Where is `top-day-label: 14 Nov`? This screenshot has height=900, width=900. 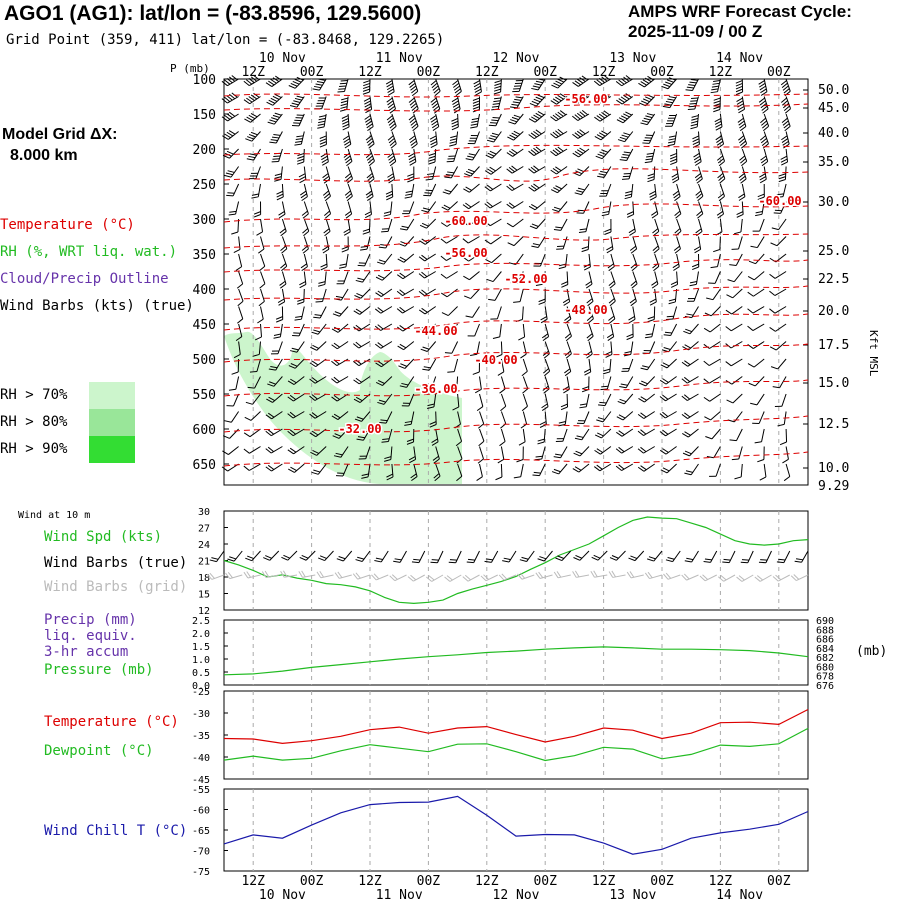 top-day-label: 14 Nov is located at coordinates (739, 58).